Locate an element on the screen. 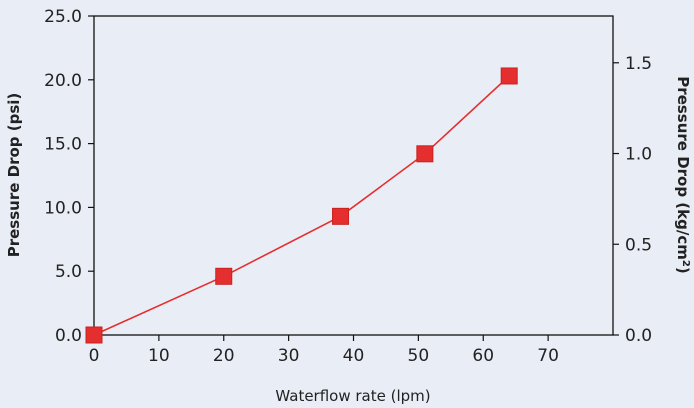  right-y-tick-label: 0.0 is located at coordinates (638, 336).